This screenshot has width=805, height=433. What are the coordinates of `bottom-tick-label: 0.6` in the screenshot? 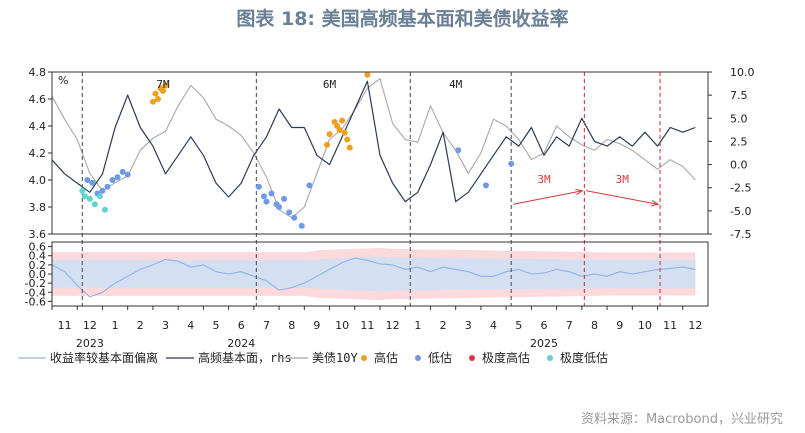 It's located at (38, 247).